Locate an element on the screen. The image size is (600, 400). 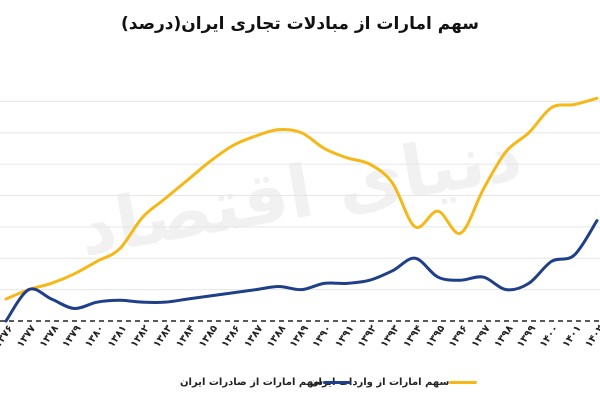
x-tick-label: ۱۳۷۷ is located at coordinates (26, 336).